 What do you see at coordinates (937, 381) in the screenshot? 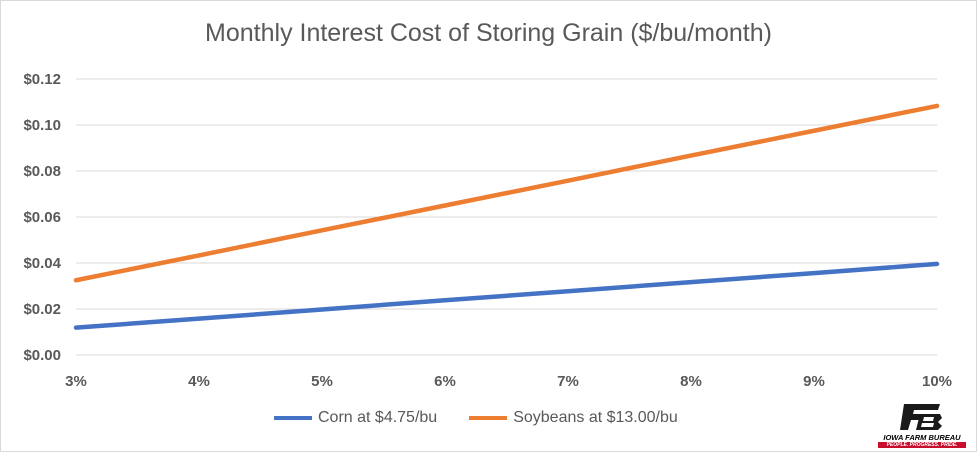
I see `x-tick-label: 10%` at bounding box center [937, 381].